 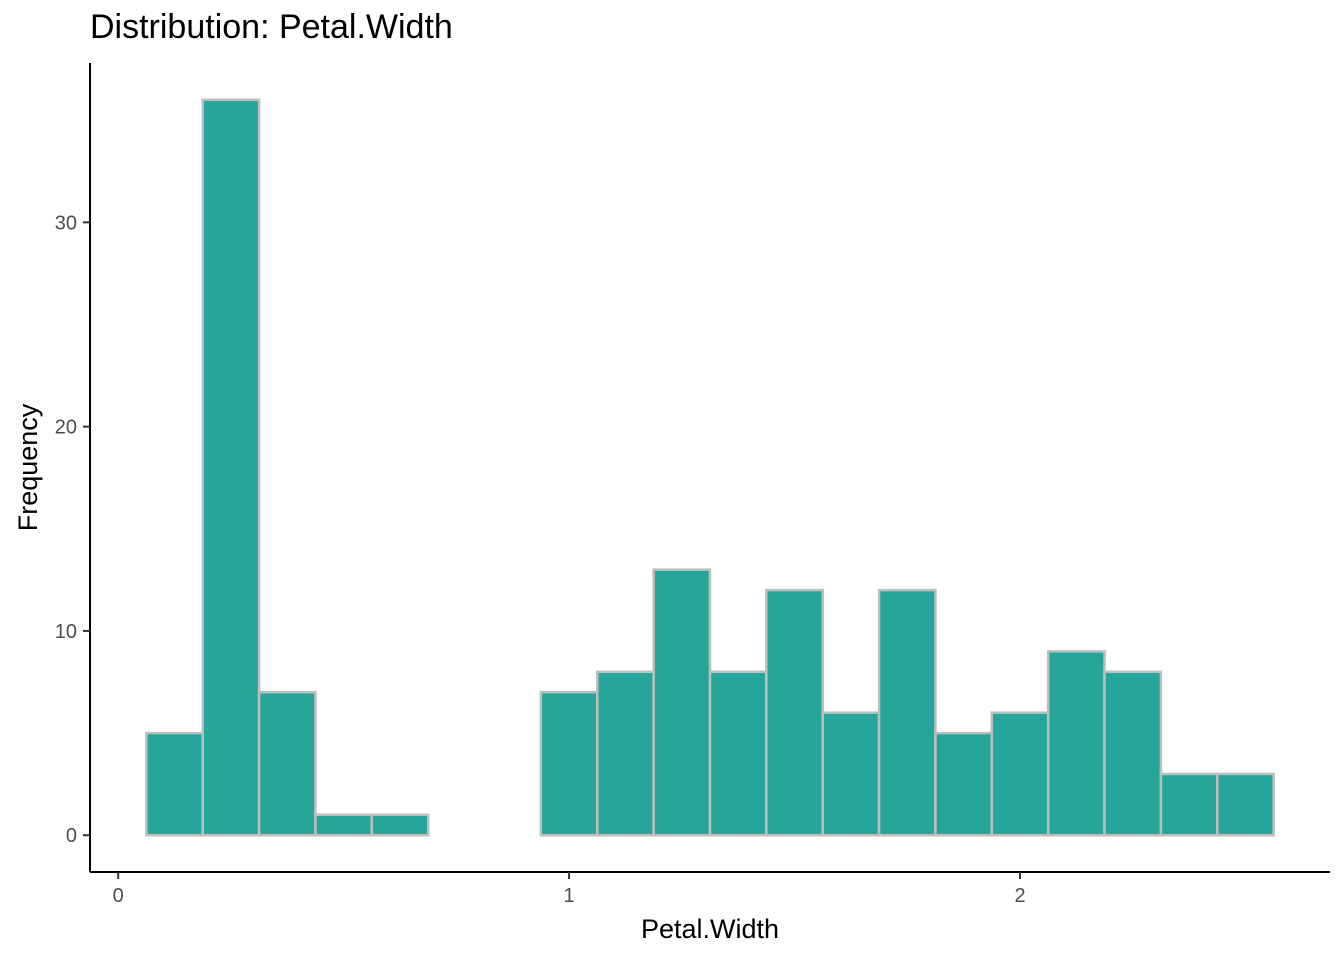 I want to click on y-ticks: 0 10 20 30, so click(x=72, y=529).